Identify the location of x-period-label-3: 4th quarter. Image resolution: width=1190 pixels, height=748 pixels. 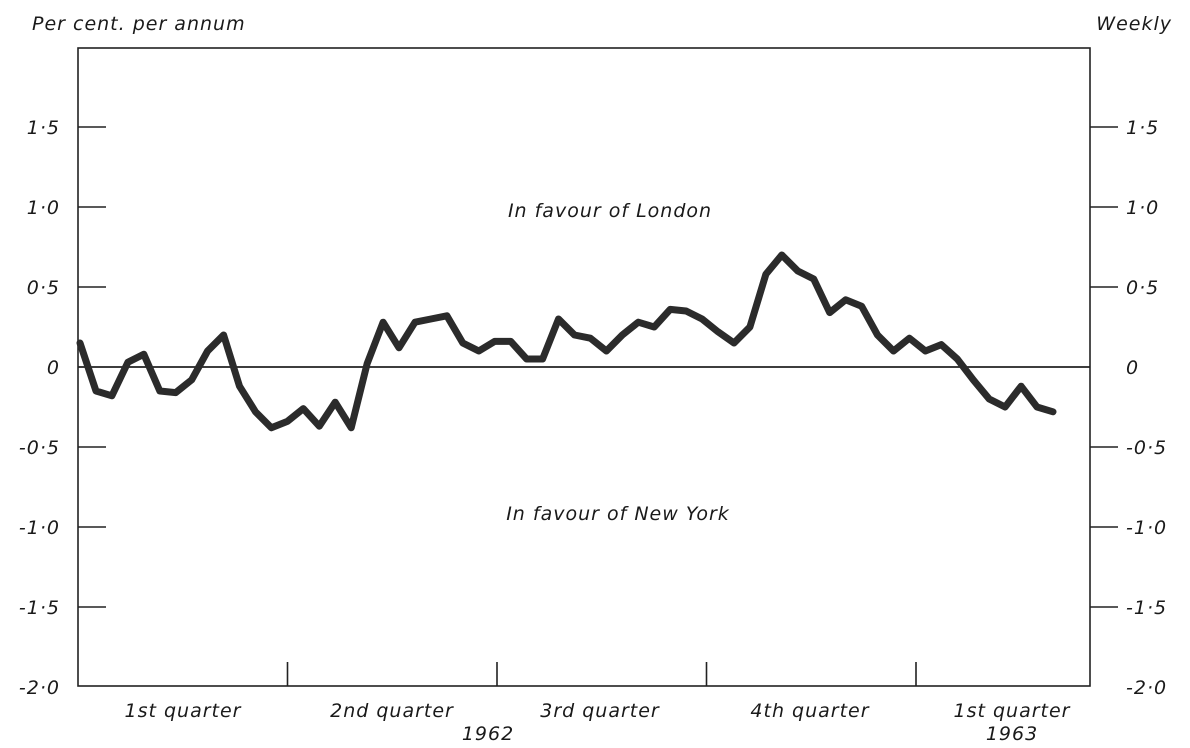
(809, 711).